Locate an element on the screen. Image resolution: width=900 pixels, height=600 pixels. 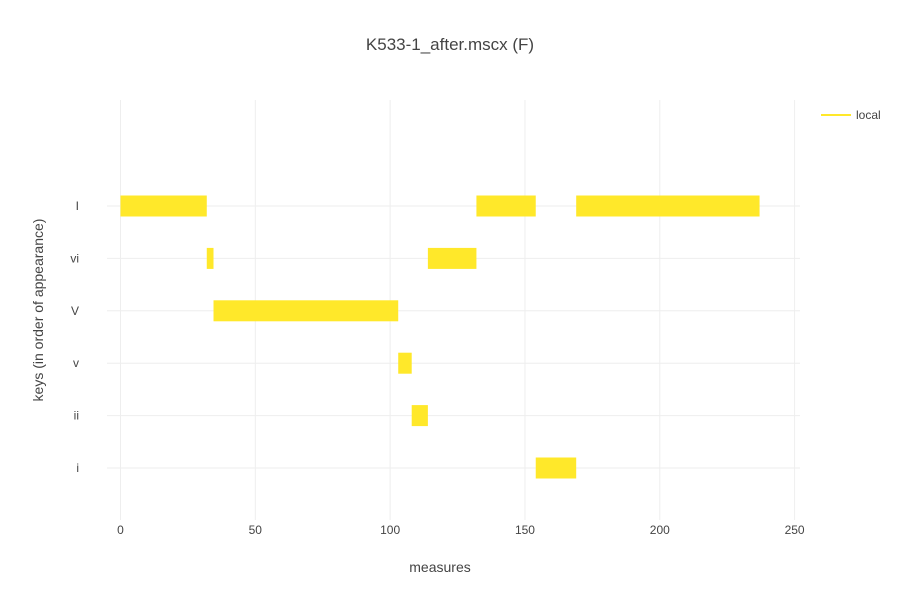
x-axis-ticks: 0 50 100 150 200 250 is located at coordinates (461, 530).